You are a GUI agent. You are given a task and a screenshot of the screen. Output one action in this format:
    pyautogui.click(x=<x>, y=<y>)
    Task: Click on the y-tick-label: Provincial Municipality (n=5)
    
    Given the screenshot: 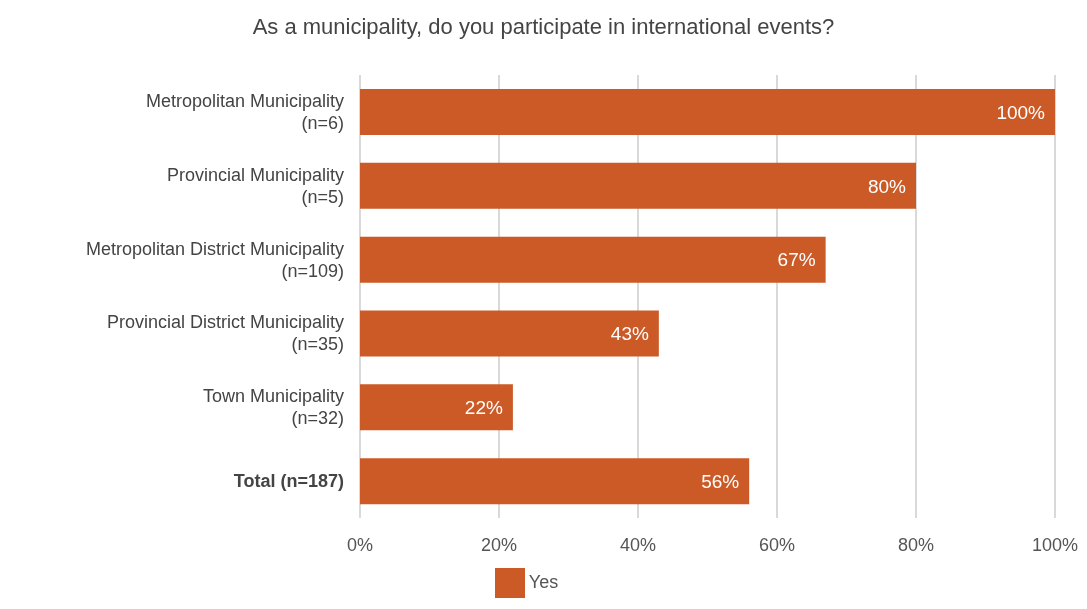 What is the action you would take?
    pyautogui.click(x=255, y=185)
    